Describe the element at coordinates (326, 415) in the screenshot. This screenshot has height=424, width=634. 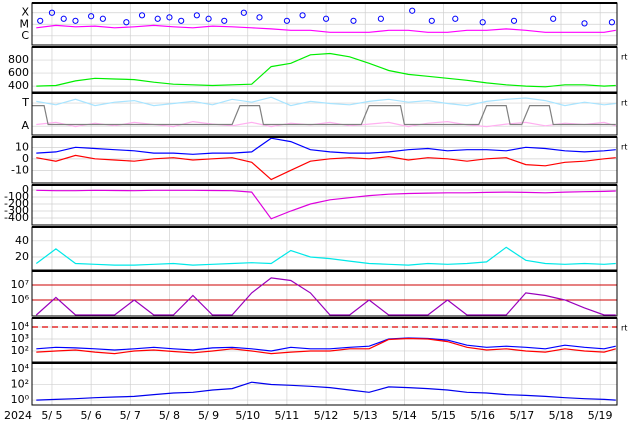
I see `x-tick-label: 5/12` at that location.